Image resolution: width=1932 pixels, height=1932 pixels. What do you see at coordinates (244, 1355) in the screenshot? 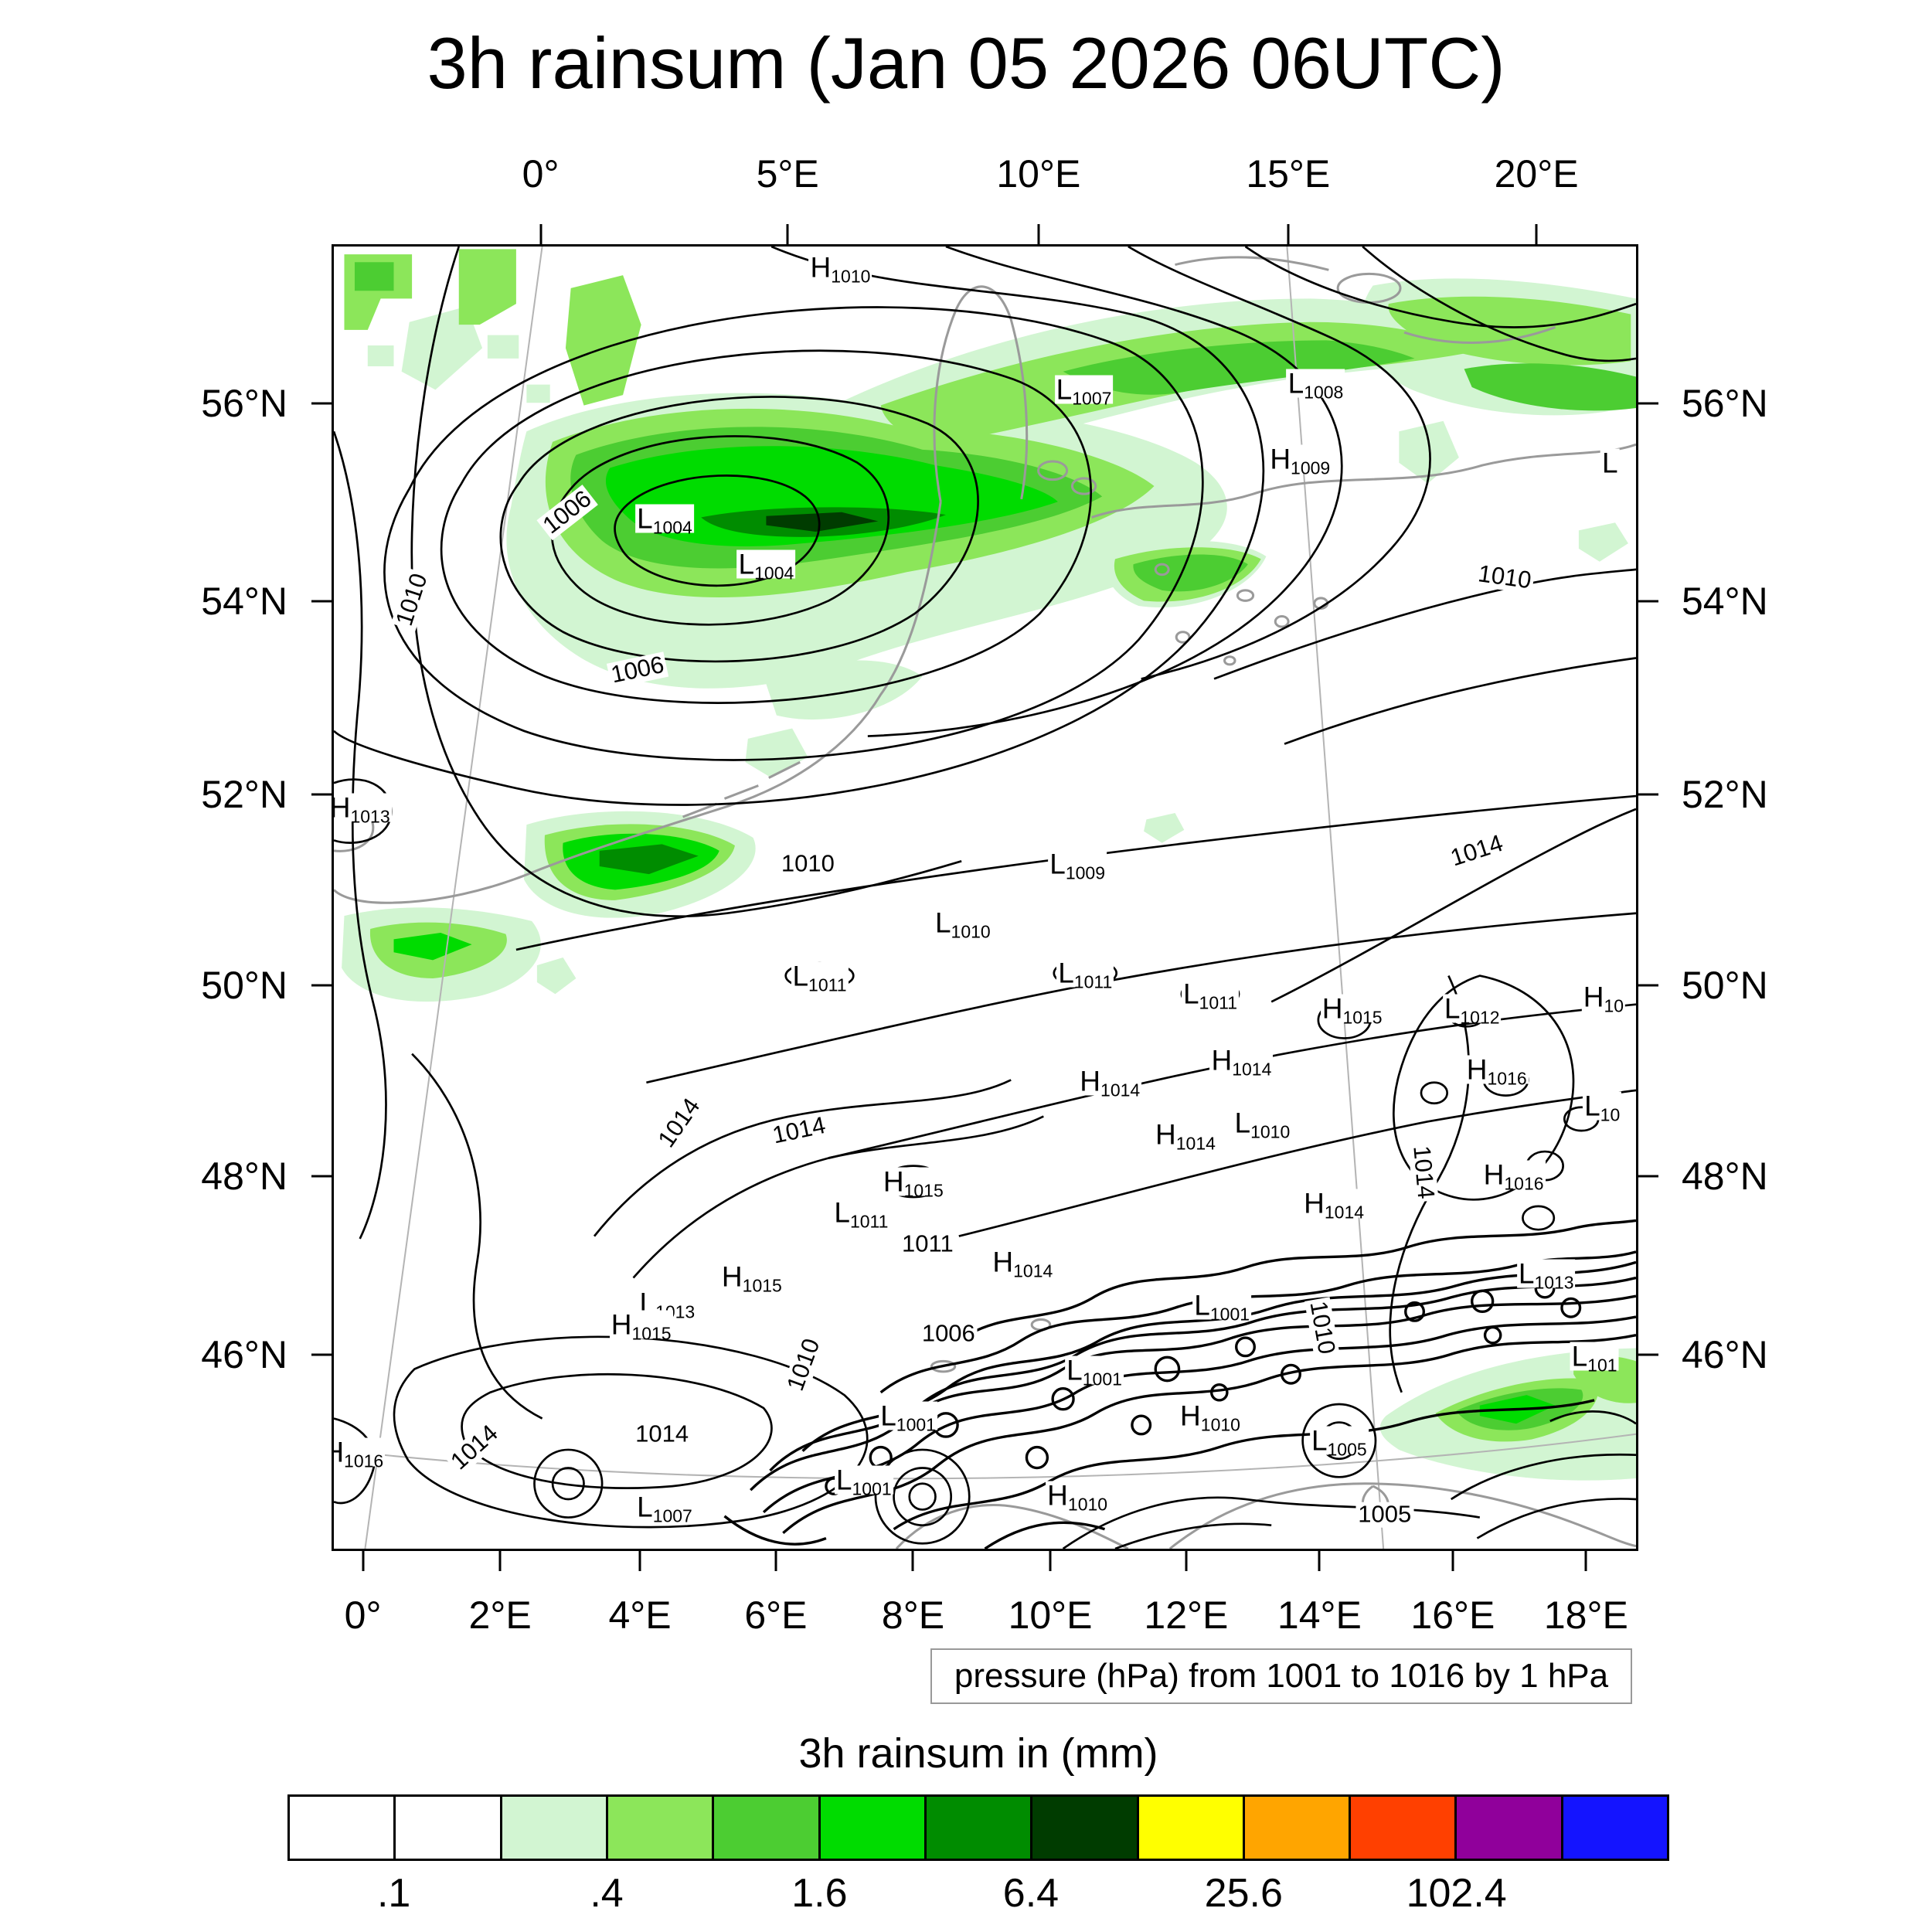
I see `axis-label-left: 46°N` at bounding box center [244, 1355].